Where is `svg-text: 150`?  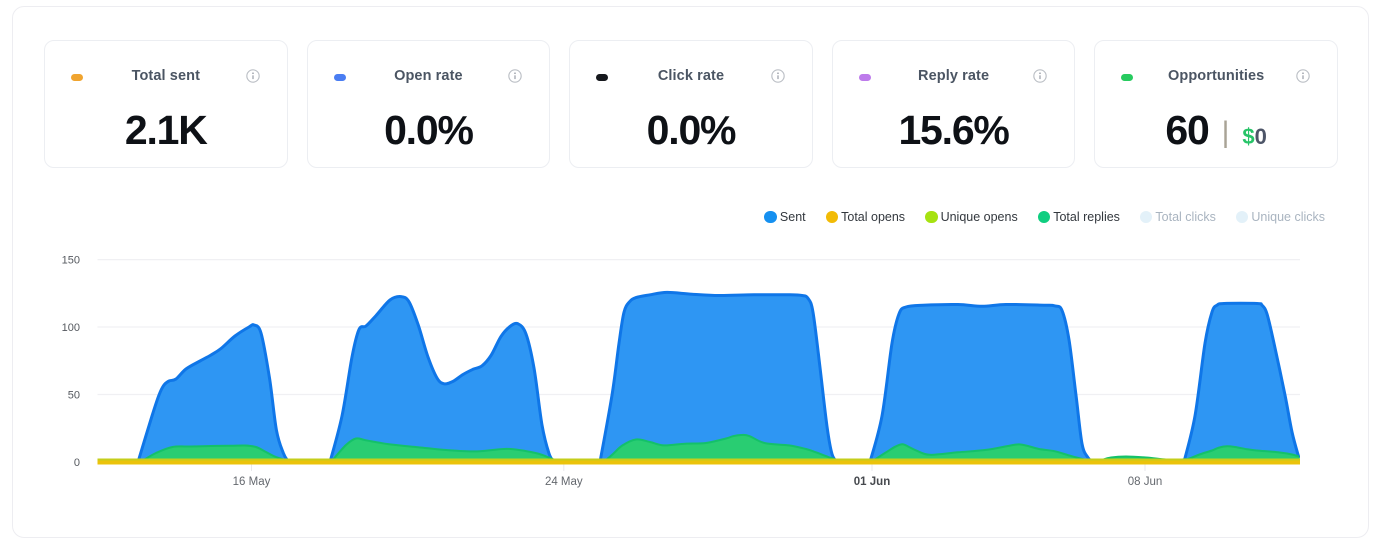 svg-text: 150 is located at coordinates (71, 261).